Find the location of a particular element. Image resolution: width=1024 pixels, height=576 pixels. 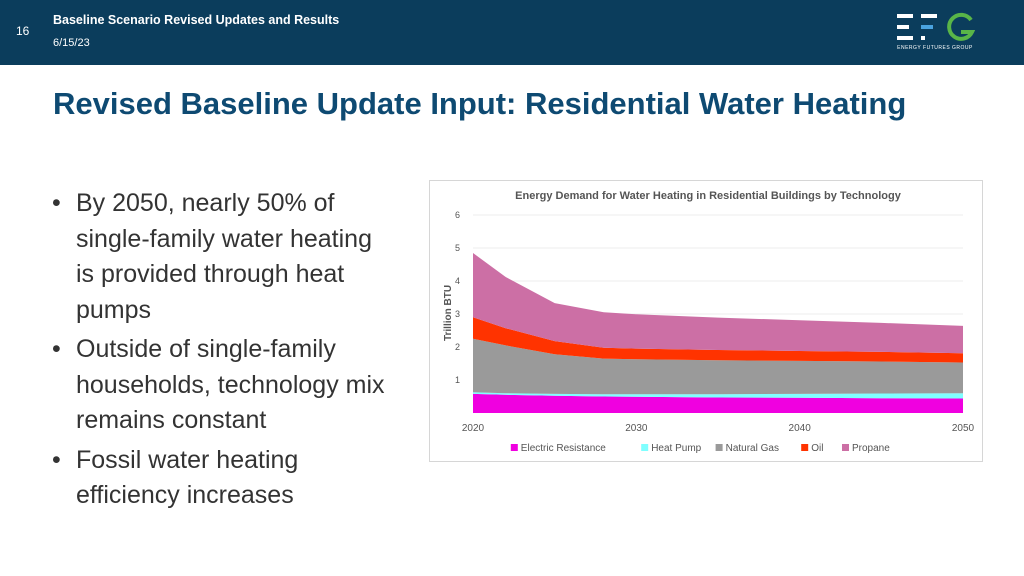

legend-label: Oil is located at coordinates (817, 448).